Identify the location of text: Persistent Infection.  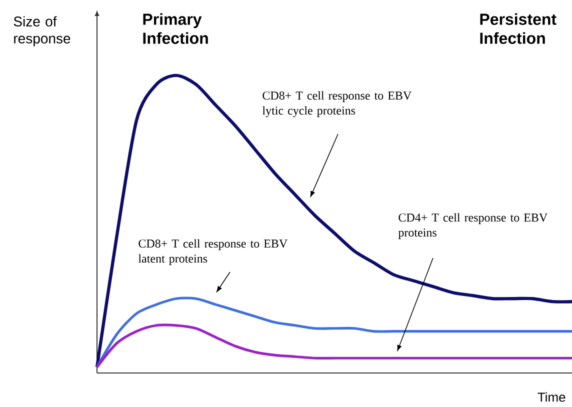
(518, 28).